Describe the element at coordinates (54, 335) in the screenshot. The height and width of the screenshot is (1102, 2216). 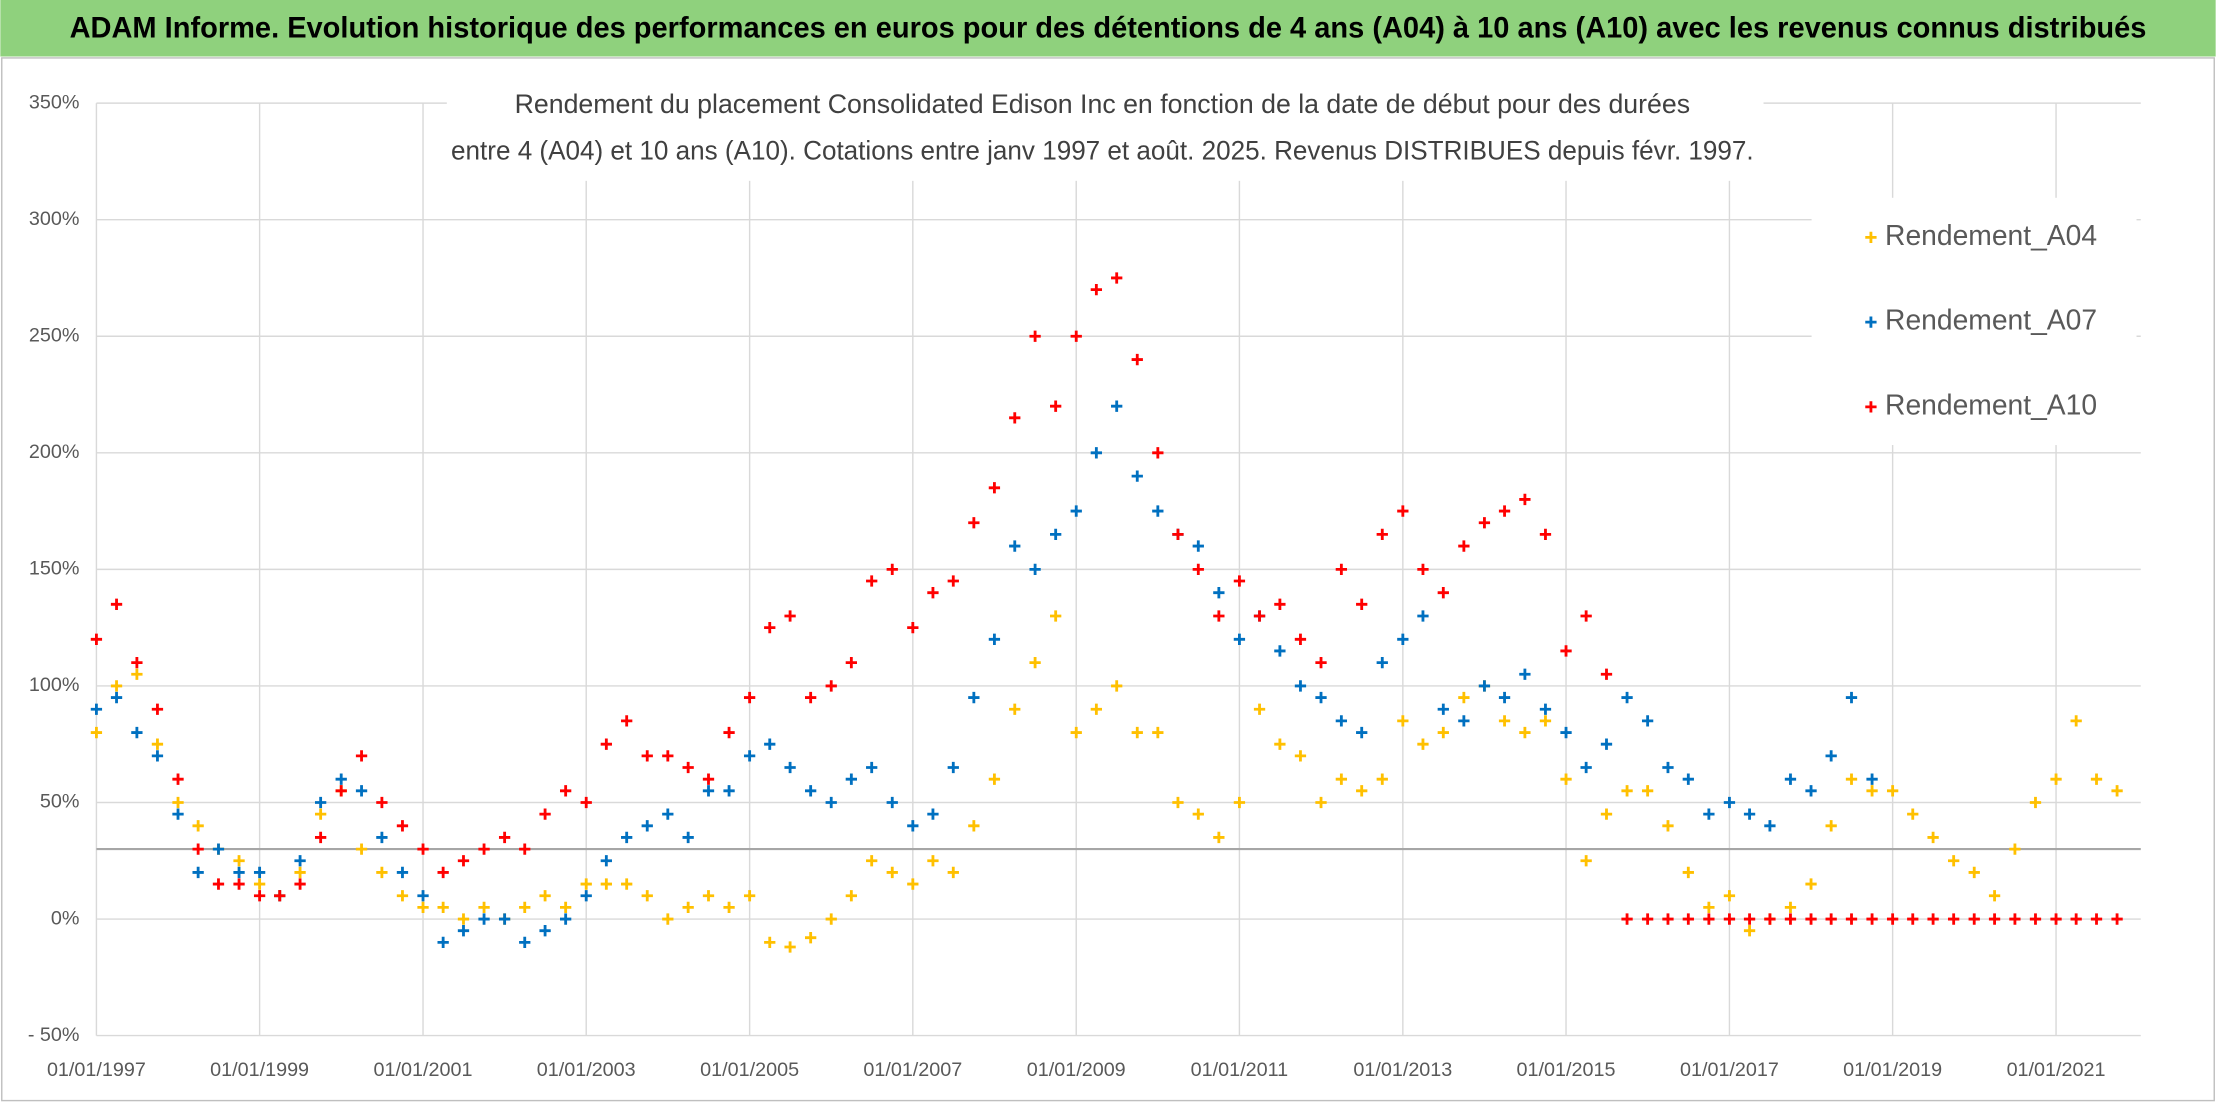
I see `y-tick-label: 250%` at that location.